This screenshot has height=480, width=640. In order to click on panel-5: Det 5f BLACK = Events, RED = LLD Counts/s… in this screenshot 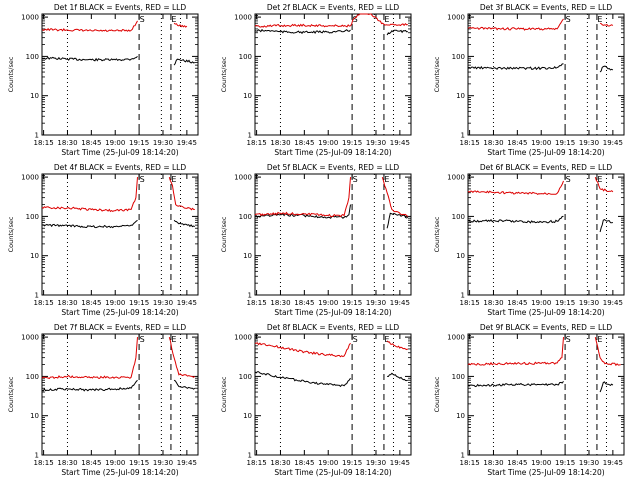, I will do `click(316, 240)`.